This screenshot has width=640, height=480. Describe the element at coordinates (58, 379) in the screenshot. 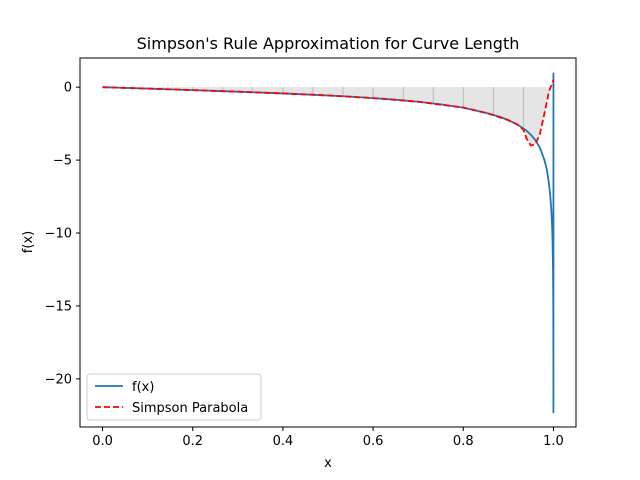

I see `y-tick-label-4: −20` at that location.